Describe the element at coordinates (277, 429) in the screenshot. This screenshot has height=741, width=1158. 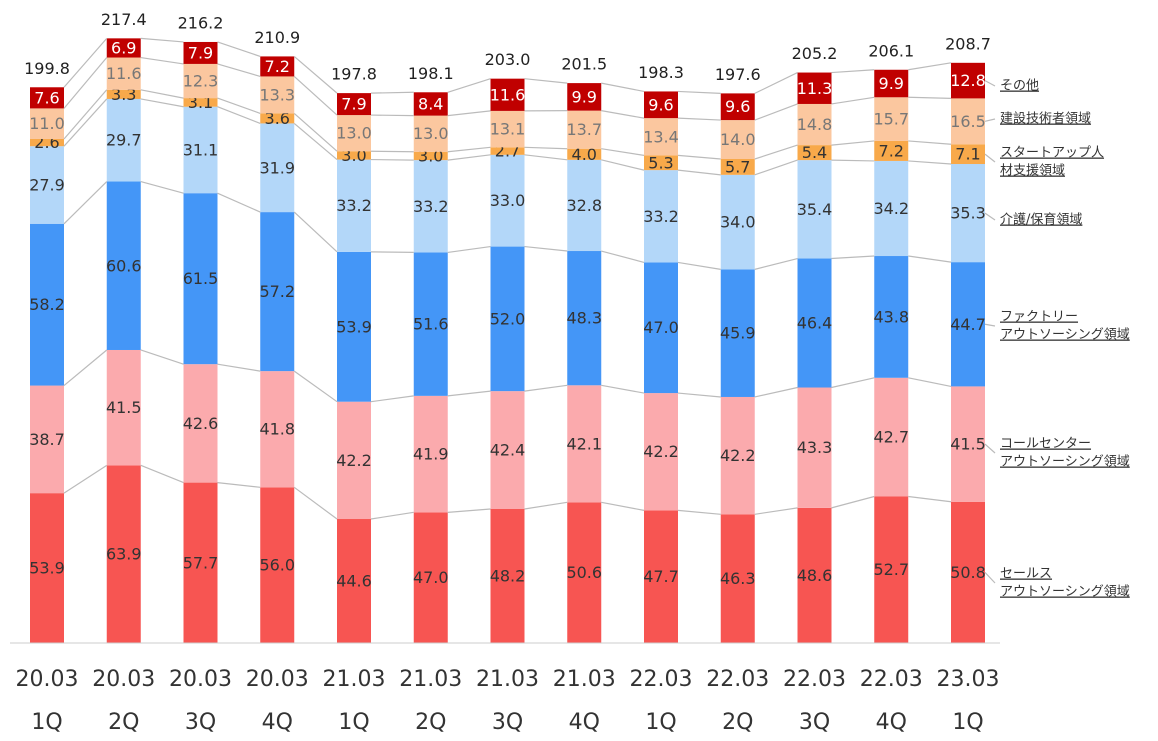
I see `value-label: 41.8` at that location.